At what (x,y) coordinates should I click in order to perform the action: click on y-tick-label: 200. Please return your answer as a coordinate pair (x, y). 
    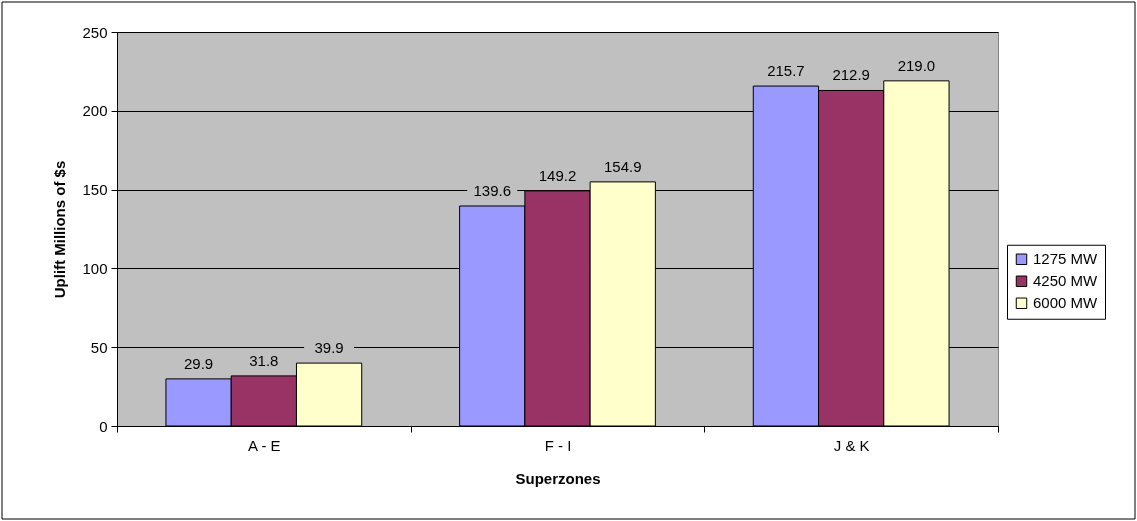
    Looking at the image, I should click on (95, 111).